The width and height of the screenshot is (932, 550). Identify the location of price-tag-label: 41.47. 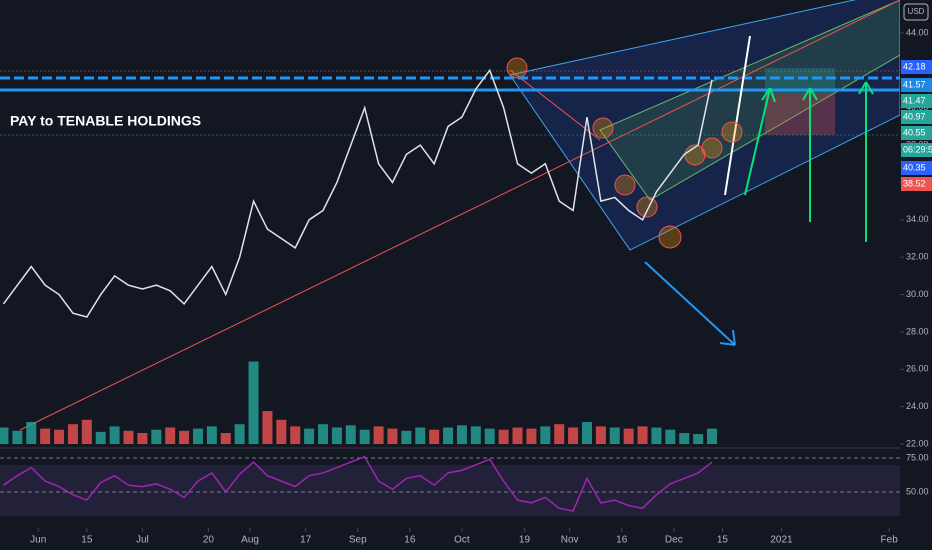
(914, 100).